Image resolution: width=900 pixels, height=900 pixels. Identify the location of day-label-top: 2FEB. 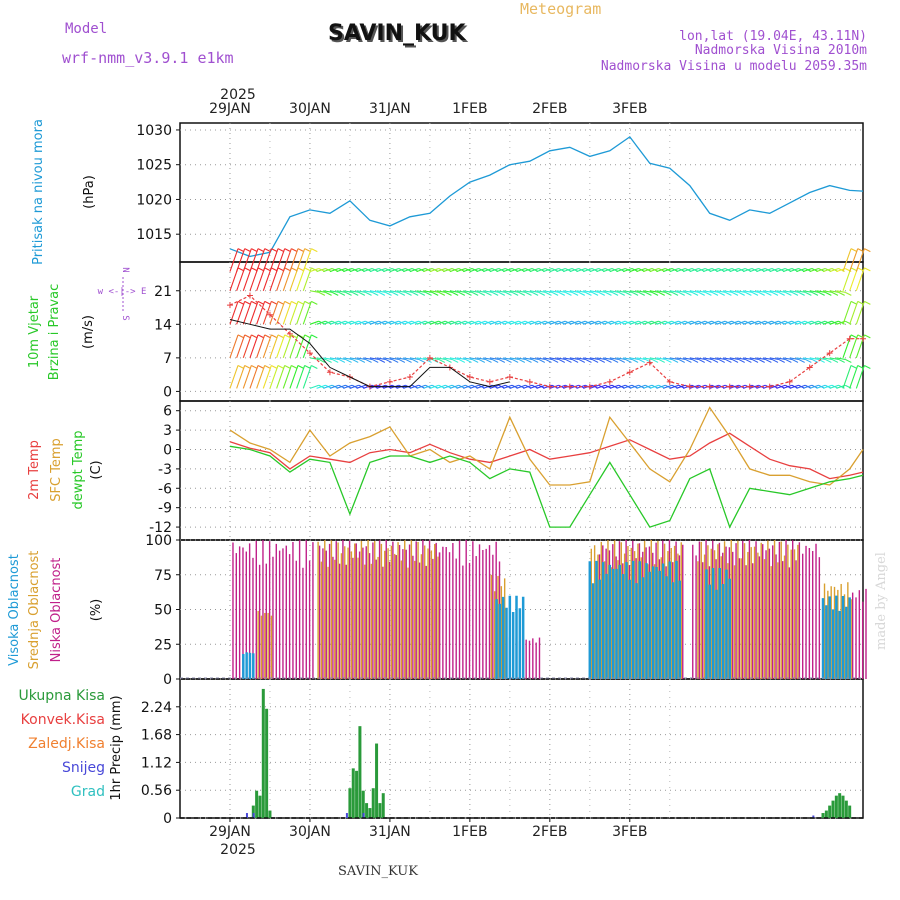
(549, 109).